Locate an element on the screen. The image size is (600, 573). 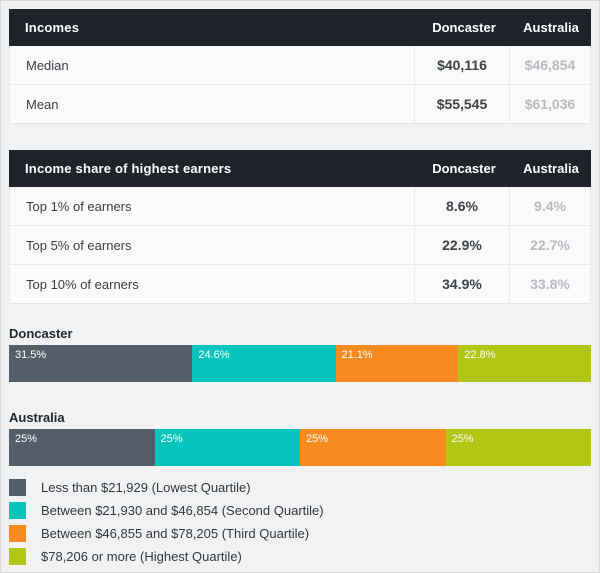
incomes-table-header: Incomes Doncaster Australia is located at coordinates (300, 27).